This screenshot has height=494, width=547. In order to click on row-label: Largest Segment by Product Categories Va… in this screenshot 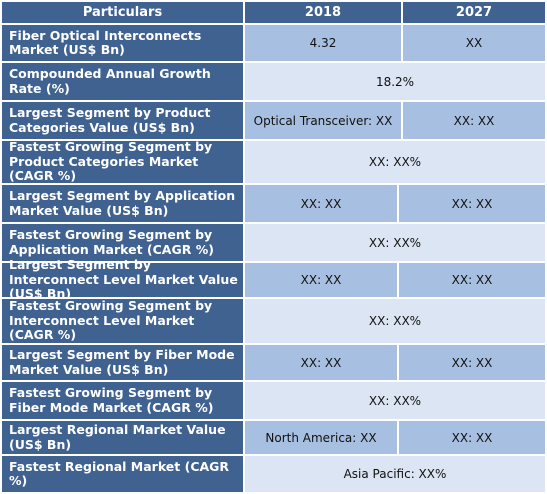, I will do `click(122, 120)`.